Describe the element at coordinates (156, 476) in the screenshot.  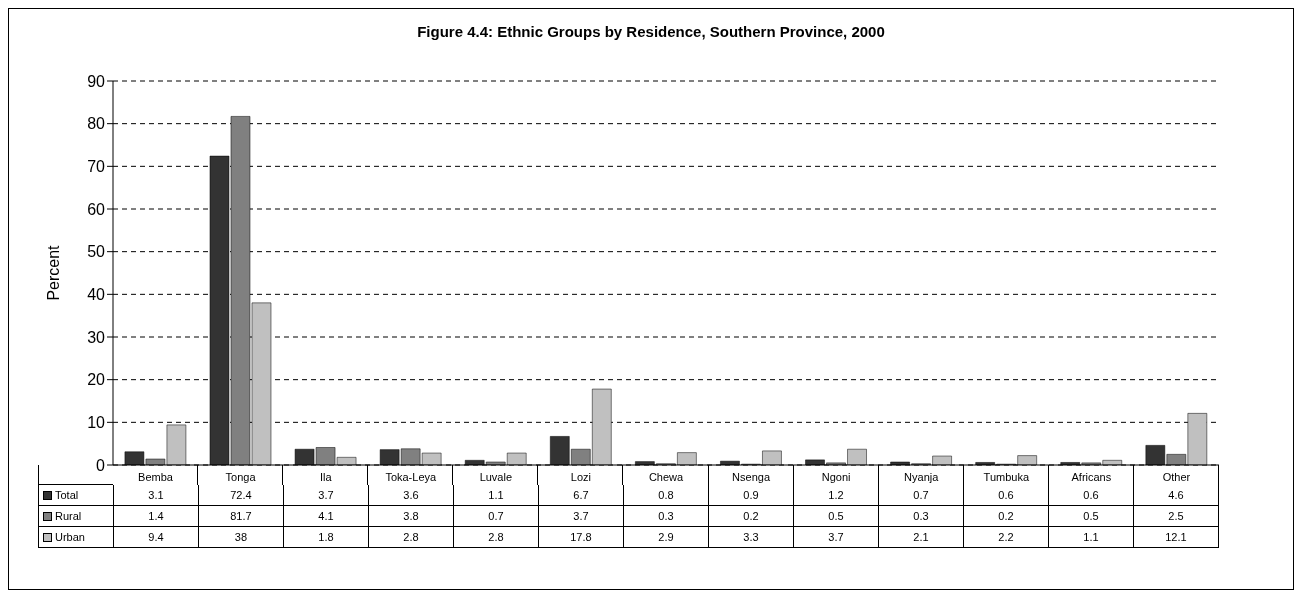
I see `x-tick-label: Bemba` at that location.